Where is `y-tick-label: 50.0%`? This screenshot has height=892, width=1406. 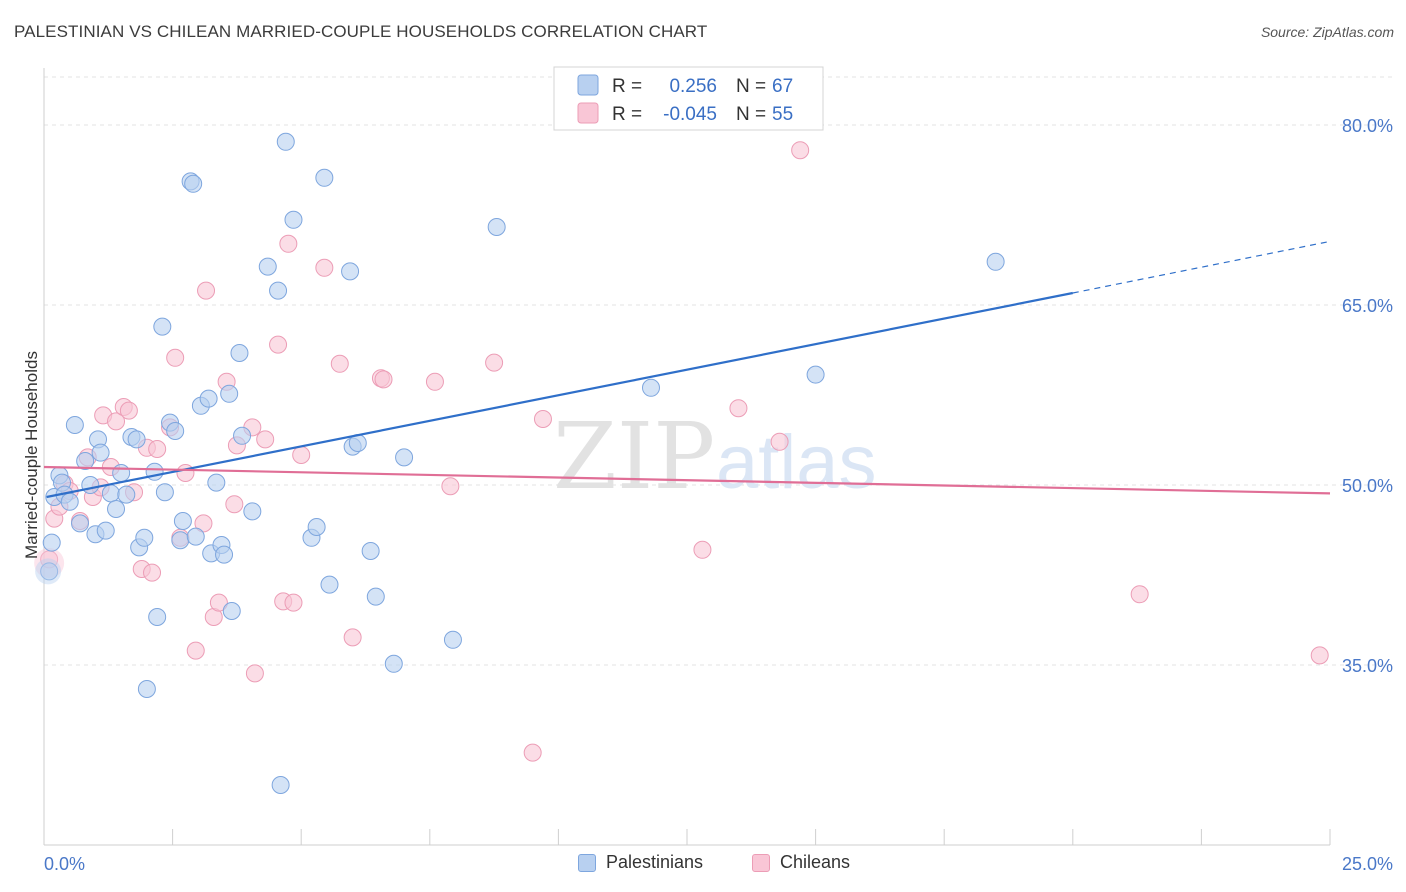
y-tick-label: 50.0% is located at coordinates (1367, 486).